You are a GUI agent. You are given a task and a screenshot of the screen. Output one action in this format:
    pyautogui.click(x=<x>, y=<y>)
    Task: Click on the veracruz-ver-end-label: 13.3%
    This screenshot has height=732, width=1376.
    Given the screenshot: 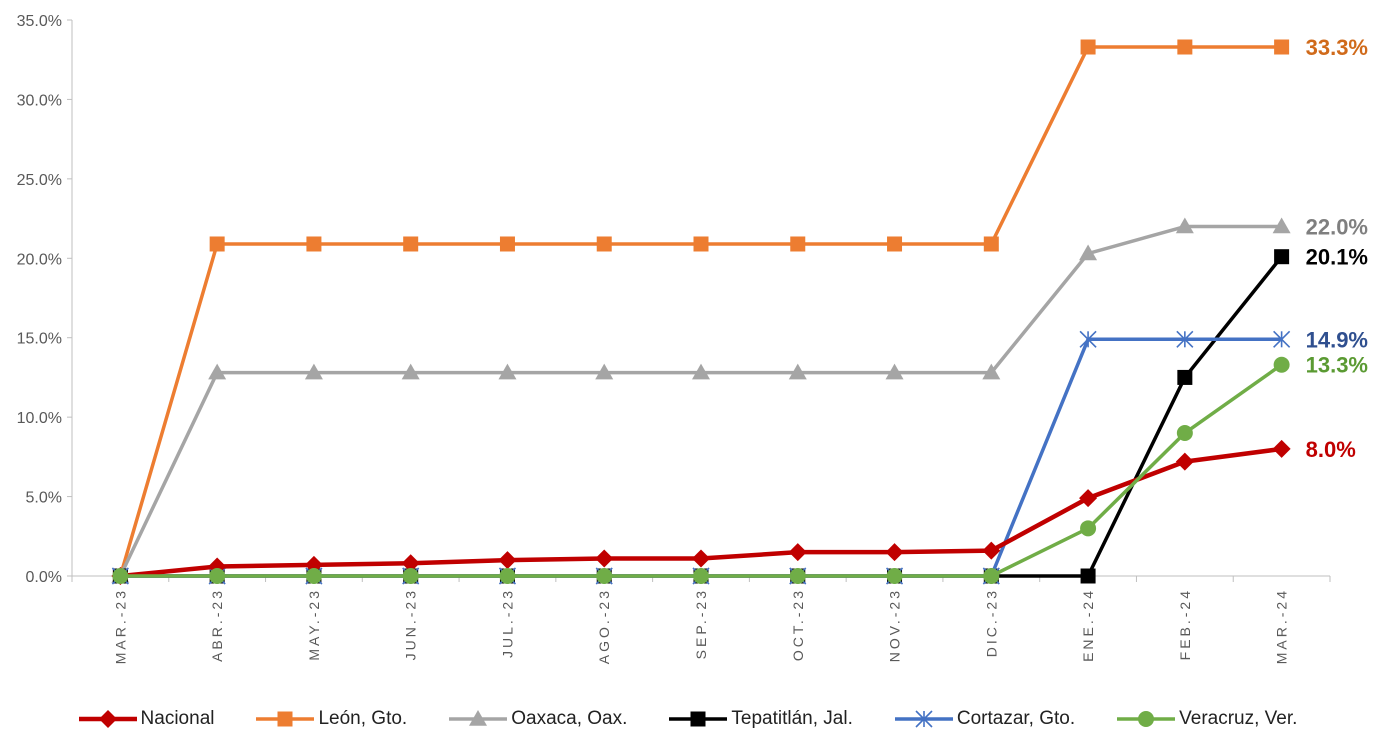 What is the action you would take?
    pyautogui.click(x=1337, y=365)
    